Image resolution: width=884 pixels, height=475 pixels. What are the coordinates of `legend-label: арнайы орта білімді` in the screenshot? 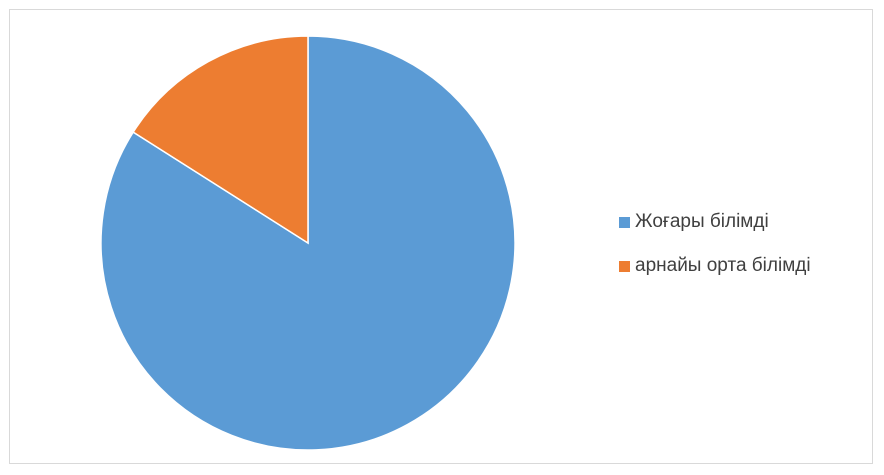 It's located at (723, 265).